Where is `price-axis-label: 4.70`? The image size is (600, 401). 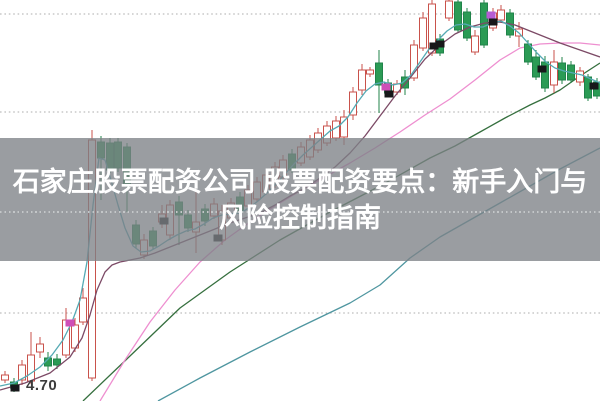 price-axis-label: 4.70 is located at coordinates (42, 385).